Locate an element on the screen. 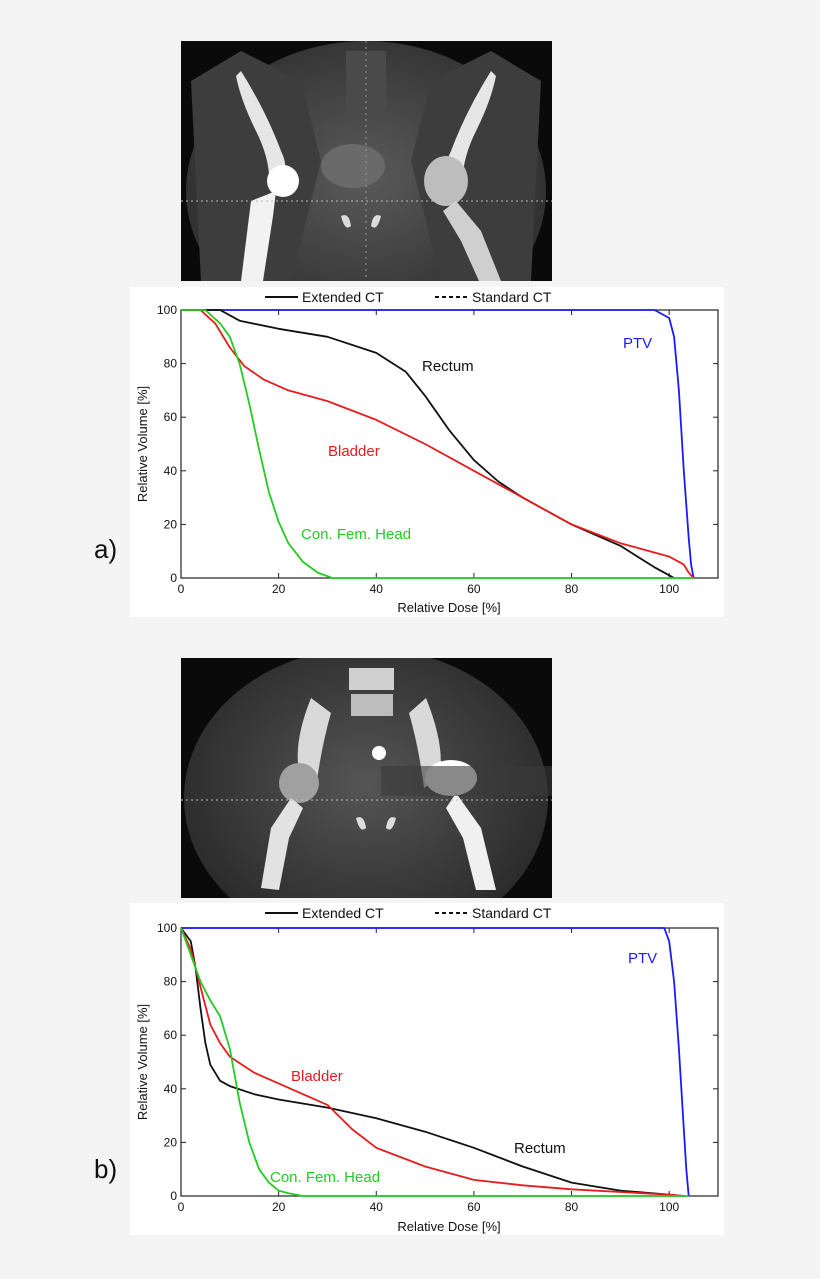 Image resolution: width=820 pixels, height=1279 pixels. ct-image-b is located at coordinates (366, 778).